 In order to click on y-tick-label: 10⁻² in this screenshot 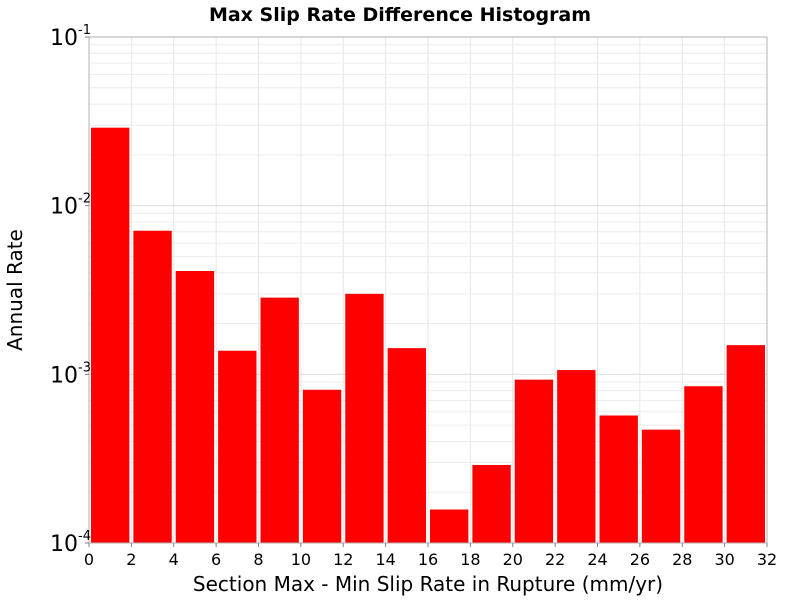, I will do `click(70, 206)`.